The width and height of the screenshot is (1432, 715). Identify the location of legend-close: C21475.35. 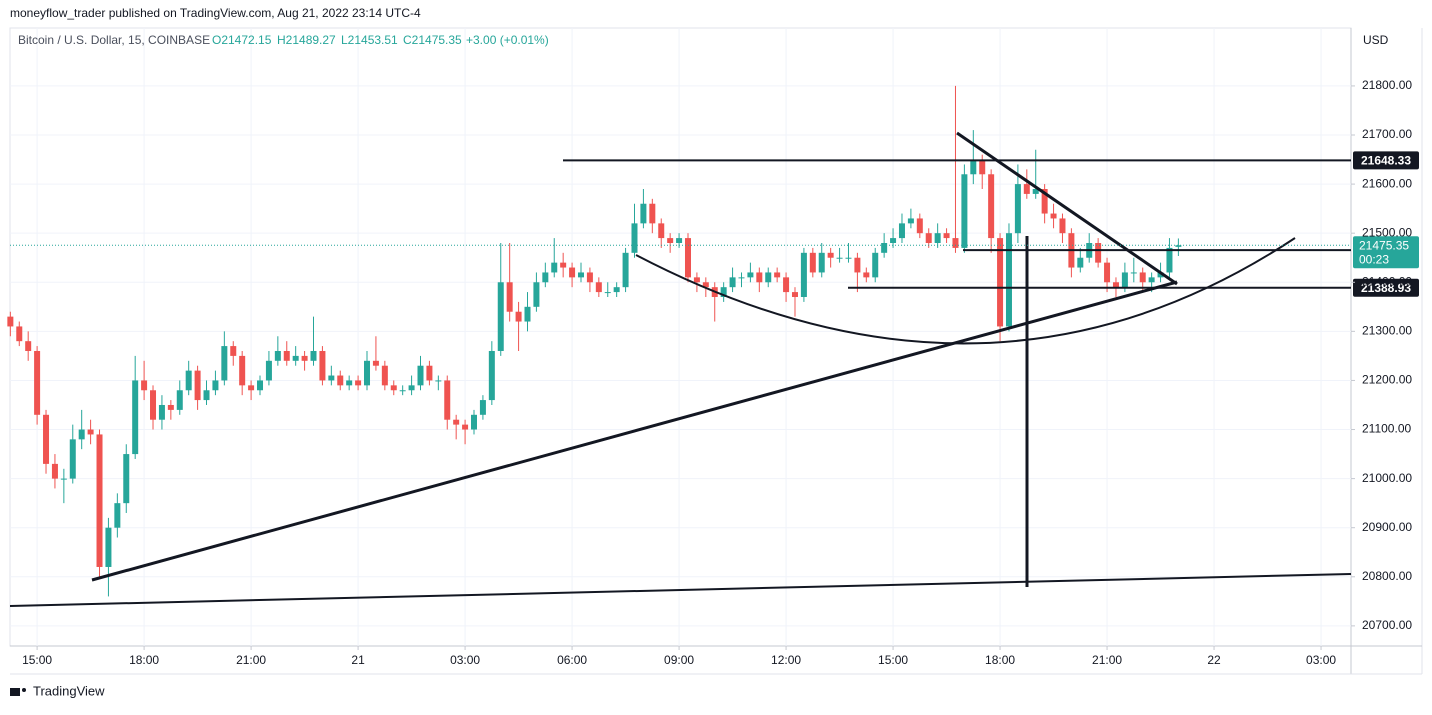
(432, 40).